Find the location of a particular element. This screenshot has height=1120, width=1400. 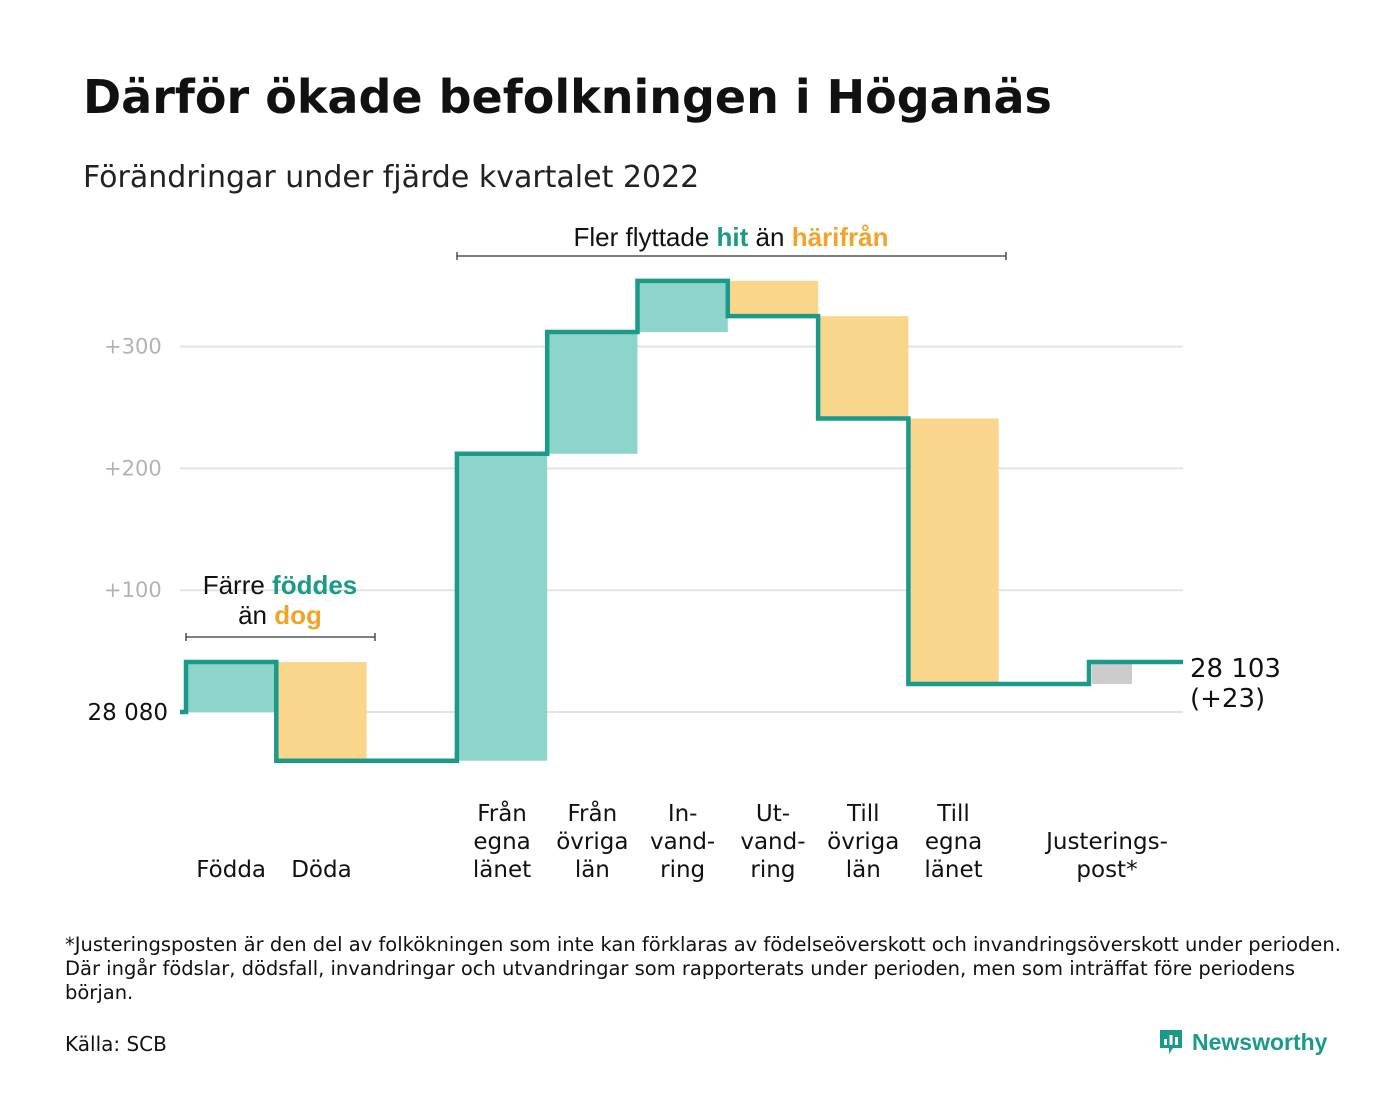

births-annotation-line2: än dog is located at coordinates (280, 615).